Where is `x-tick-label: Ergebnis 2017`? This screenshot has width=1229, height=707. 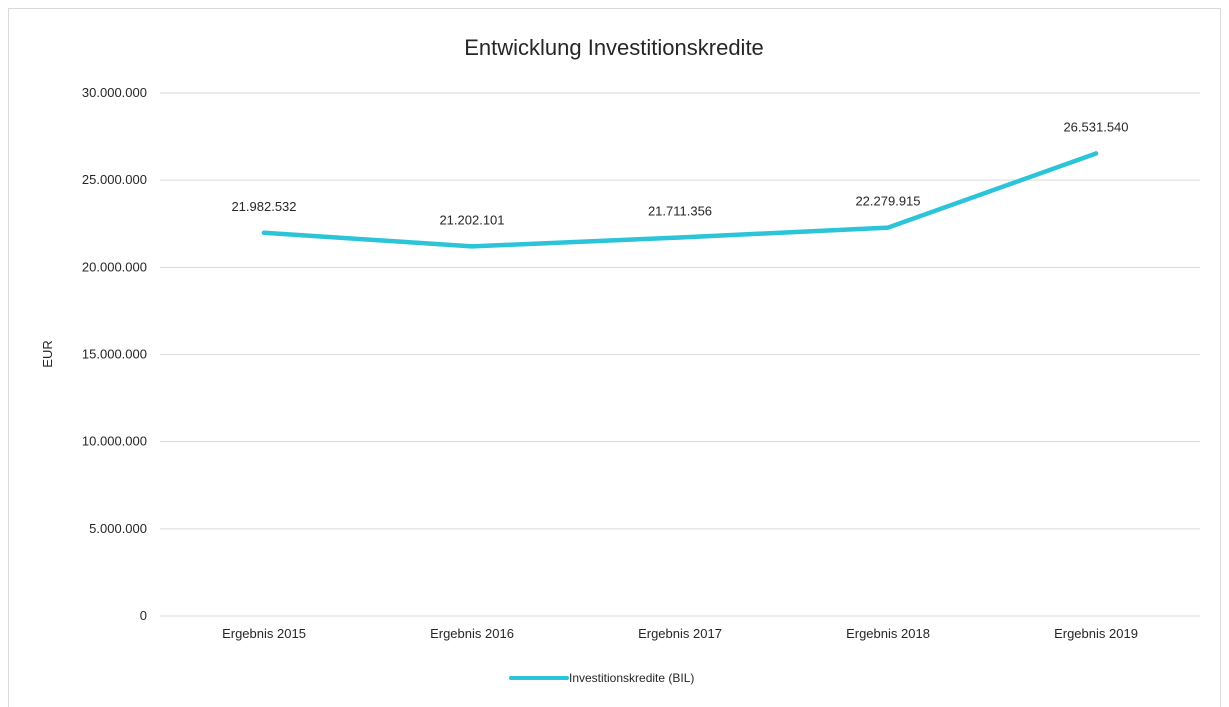
x-tick-label: Ergebnis 2017 is located at coordinates (680, 633).